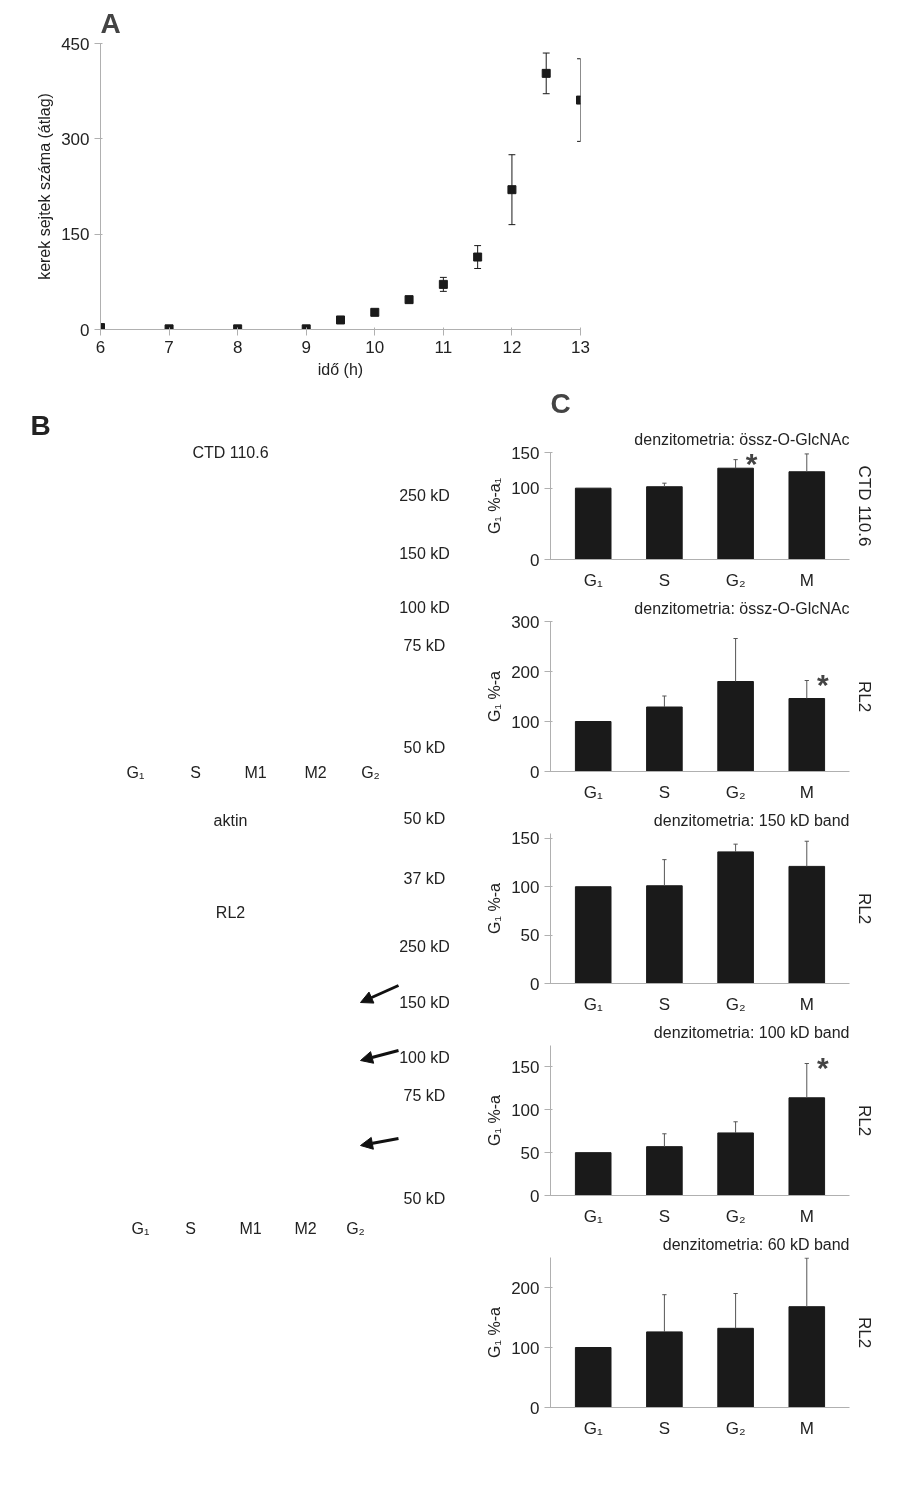  Describe the element at coordinates (306, 347) in the screenshot. I see `x-tick-label: 9` at that location.